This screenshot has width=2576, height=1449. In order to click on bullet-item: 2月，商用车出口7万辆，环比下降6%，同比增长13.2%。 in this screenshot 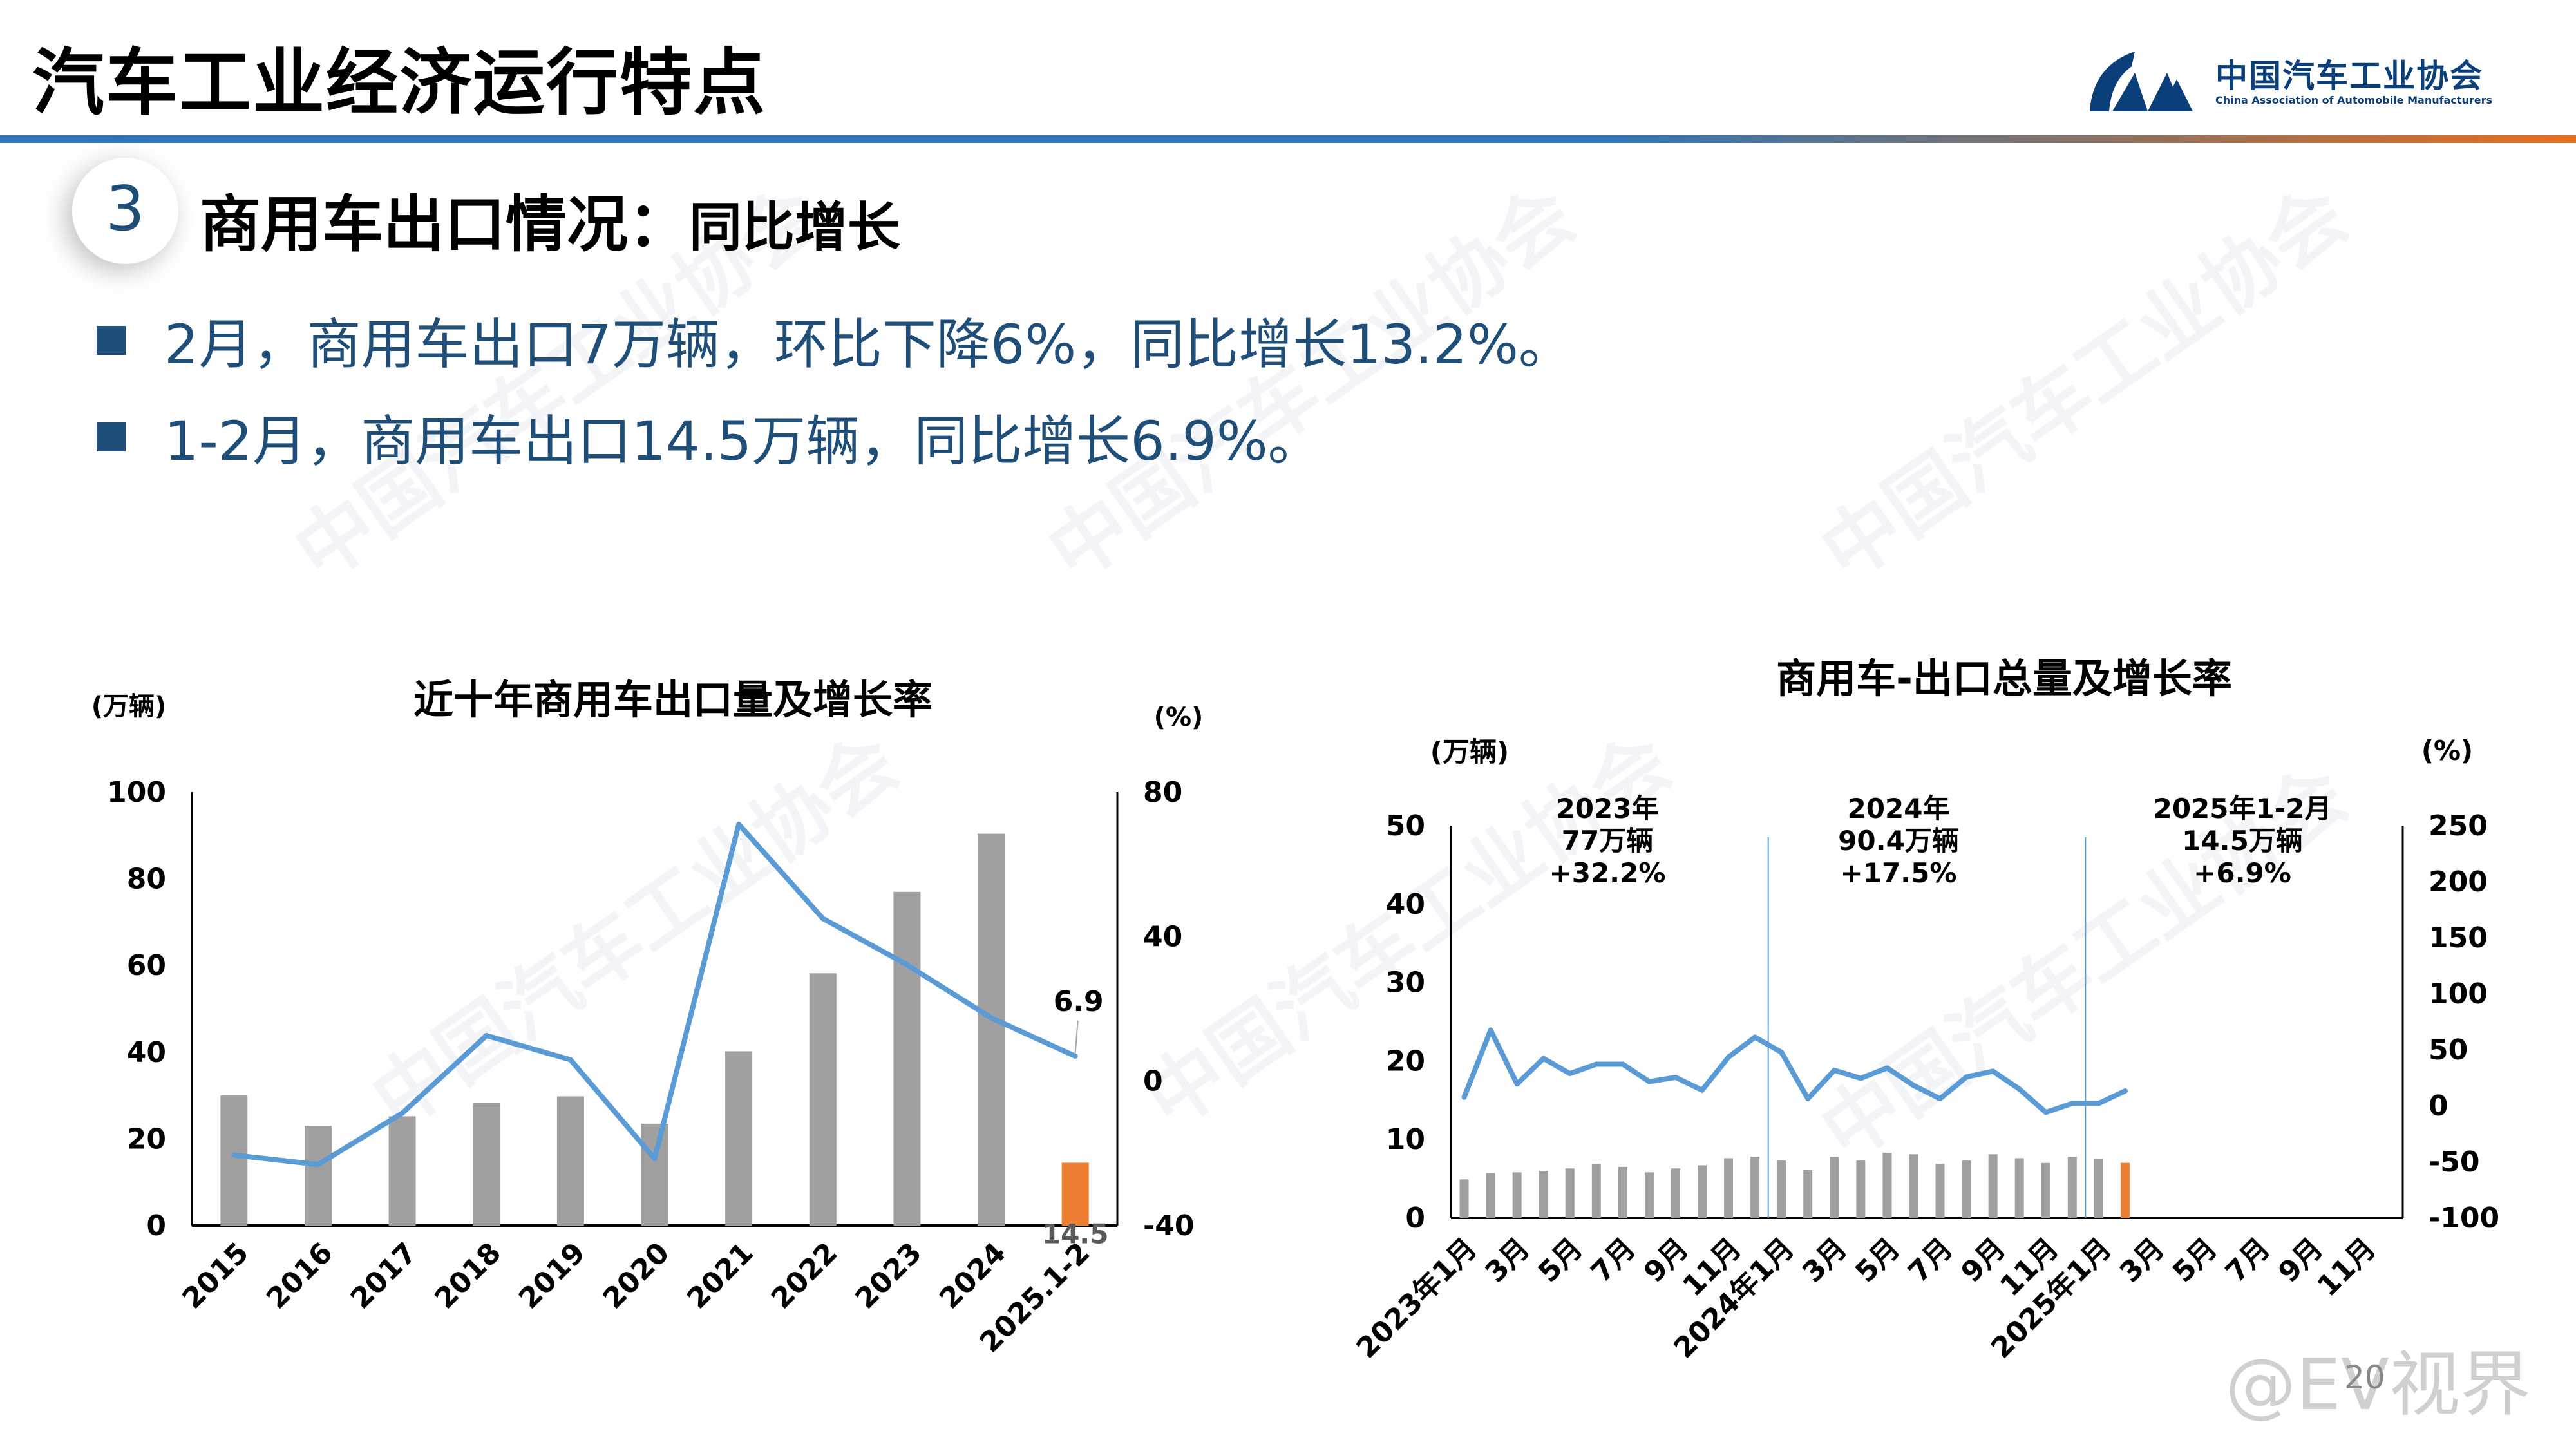, I will do `click(835, 340)`.